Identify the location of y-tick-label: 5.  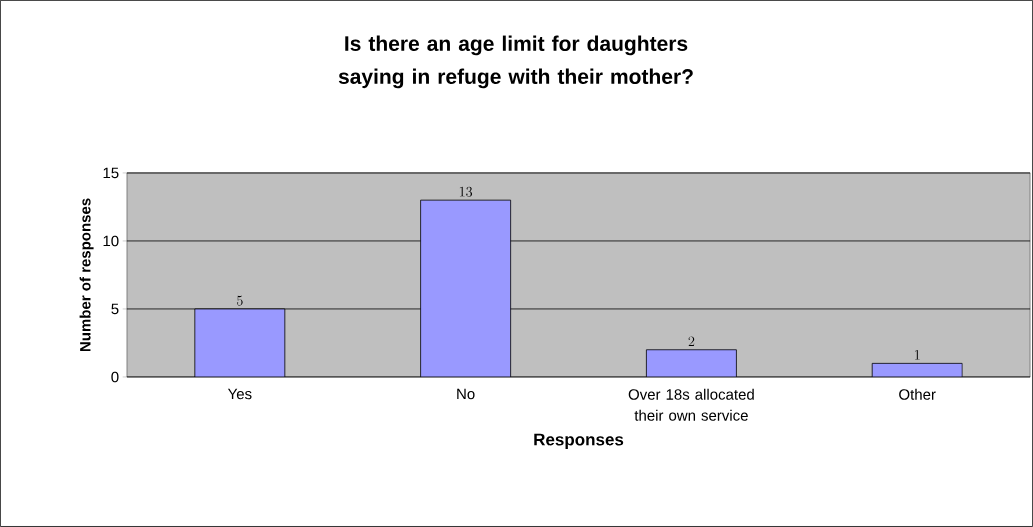
(115, 309).